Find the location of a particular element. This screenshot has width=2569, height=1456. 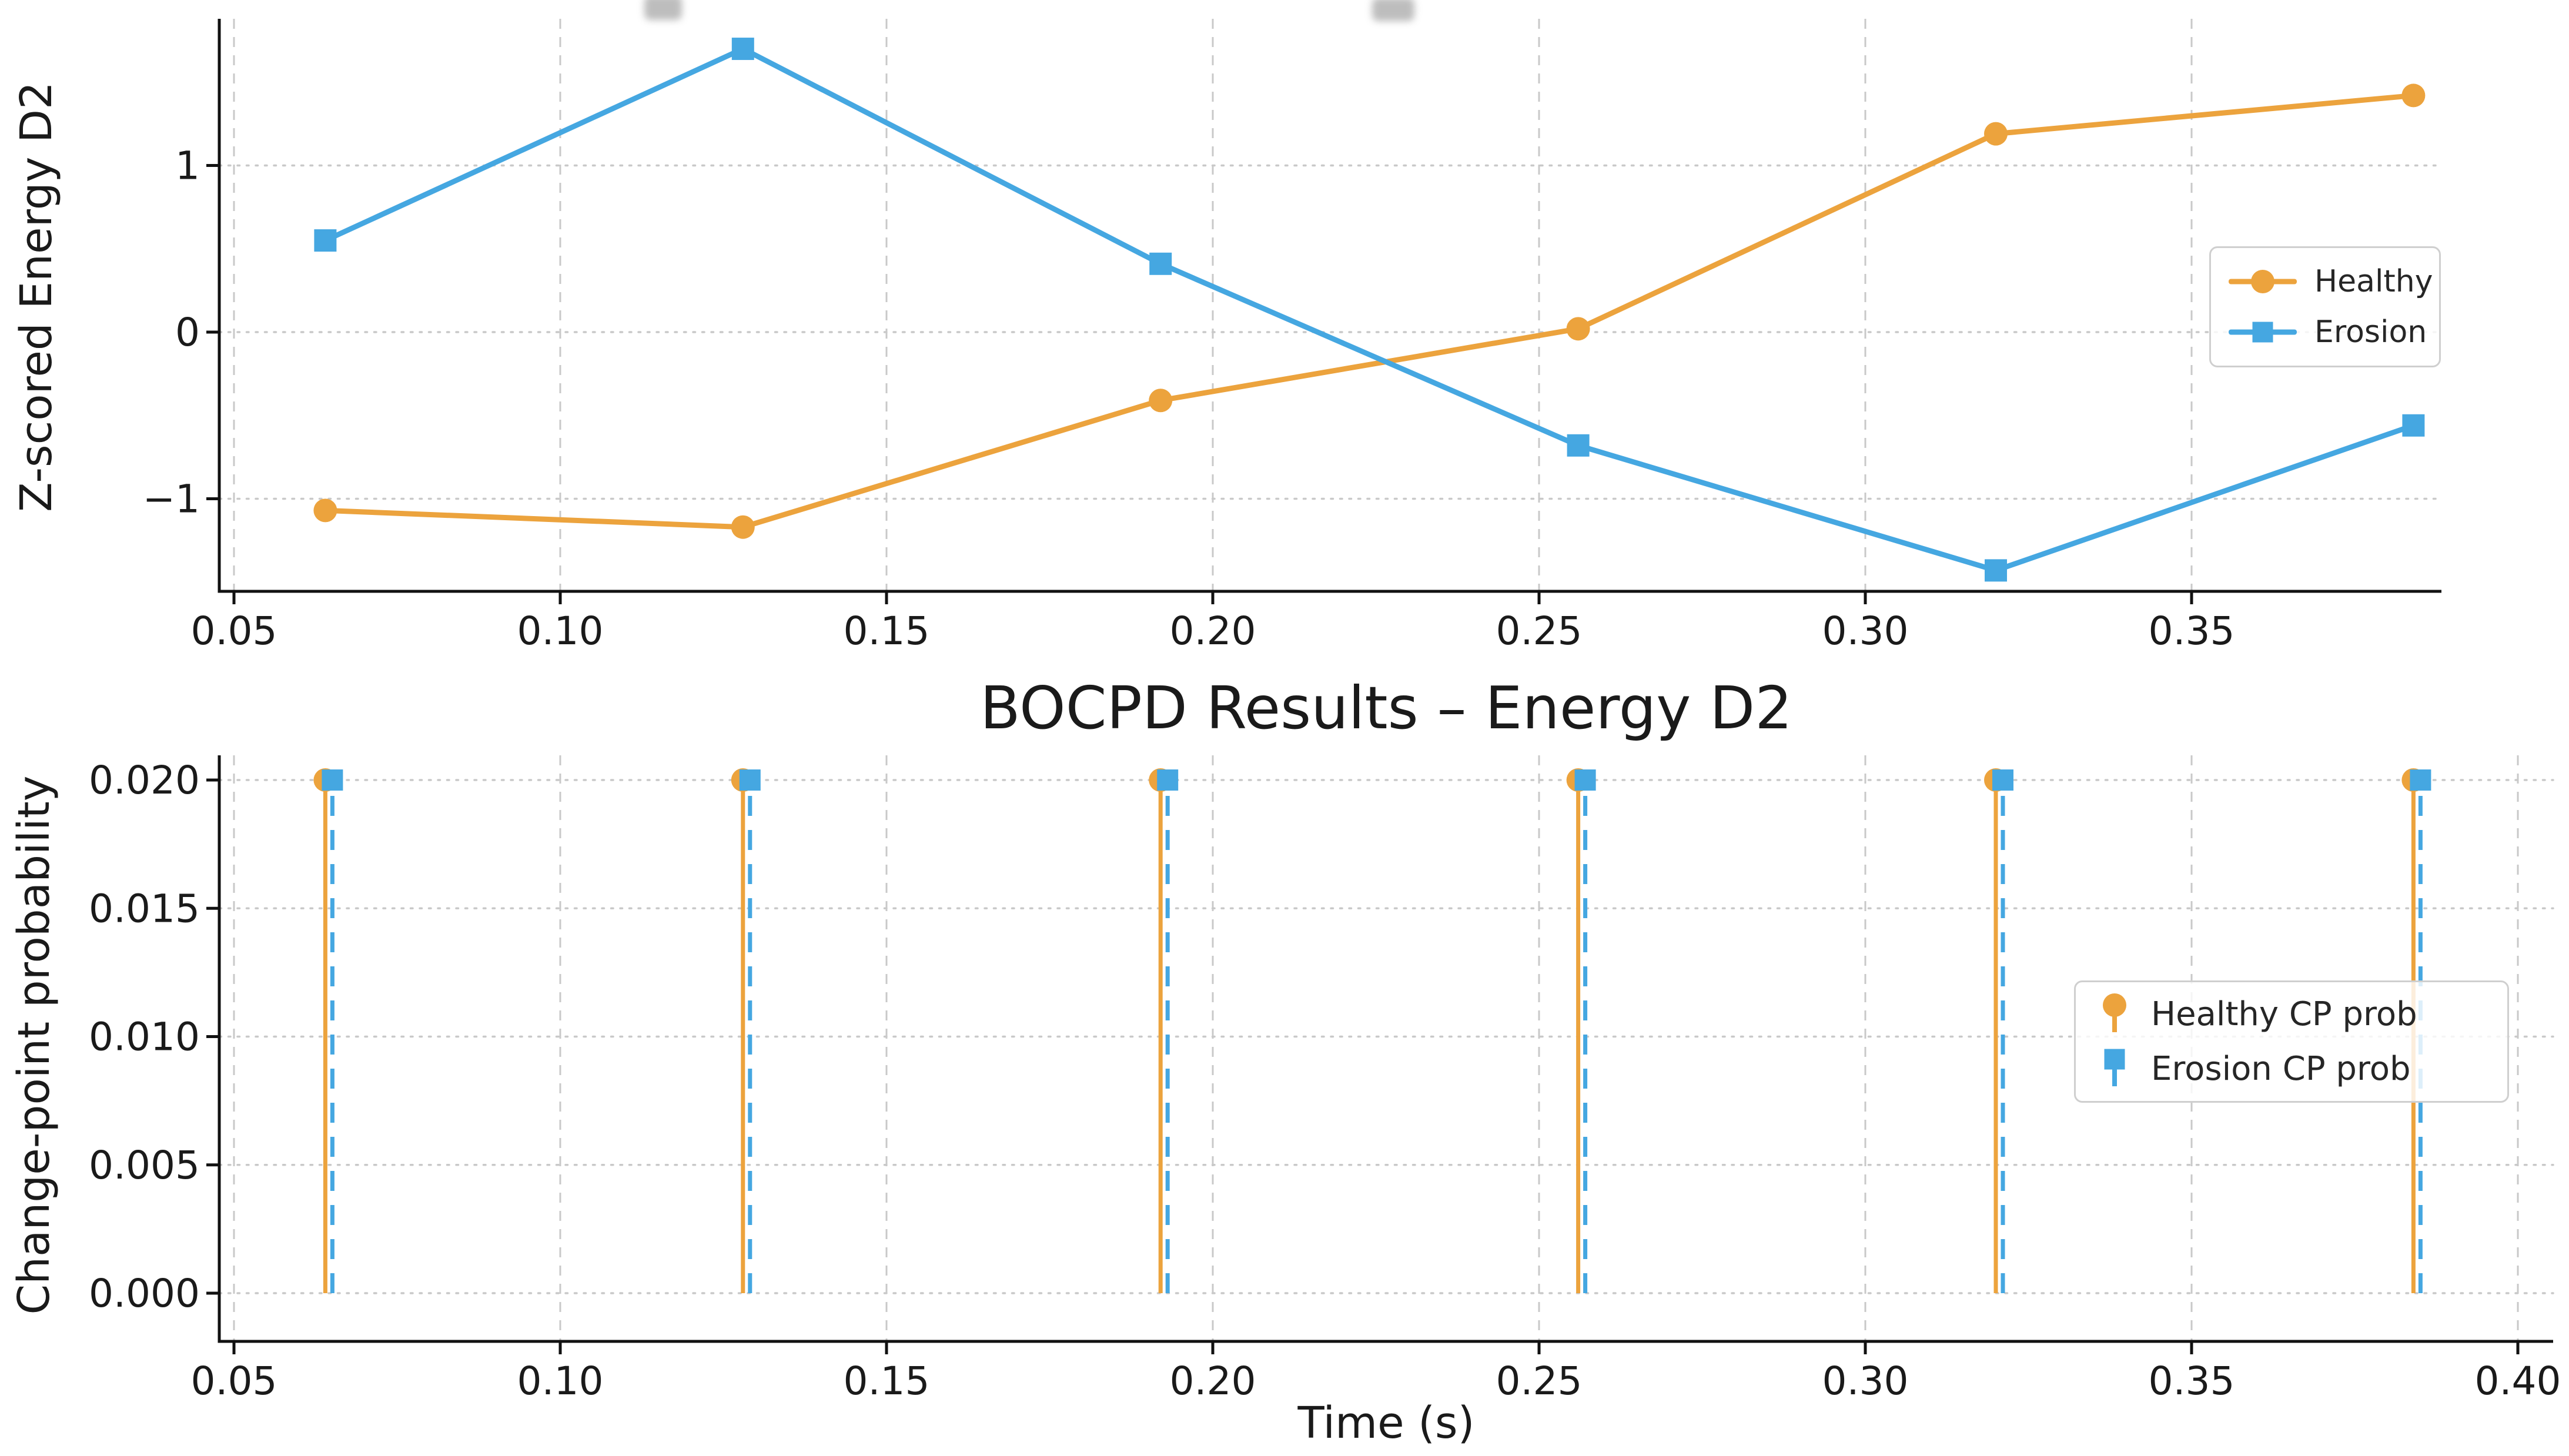

erosion-line-swatch is located at coordinates (2263, 332).